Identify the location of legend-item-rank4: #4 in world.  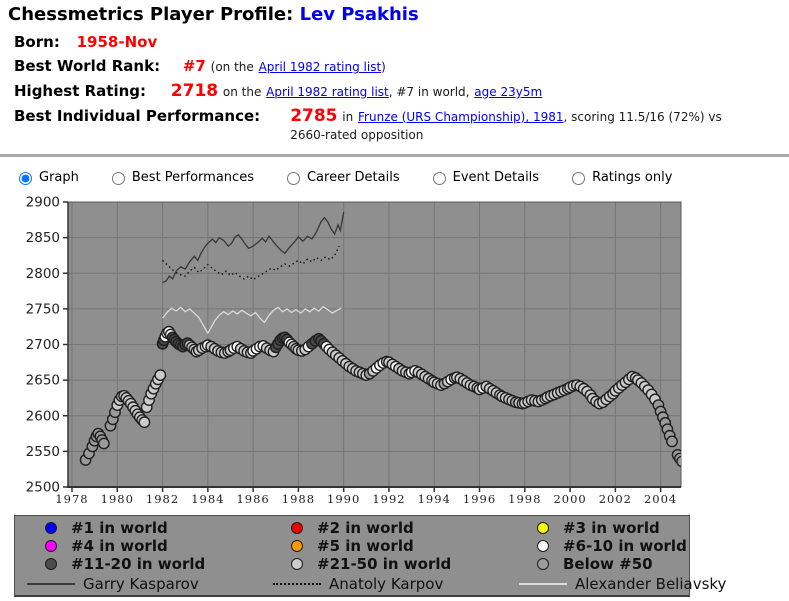
(138, 546).